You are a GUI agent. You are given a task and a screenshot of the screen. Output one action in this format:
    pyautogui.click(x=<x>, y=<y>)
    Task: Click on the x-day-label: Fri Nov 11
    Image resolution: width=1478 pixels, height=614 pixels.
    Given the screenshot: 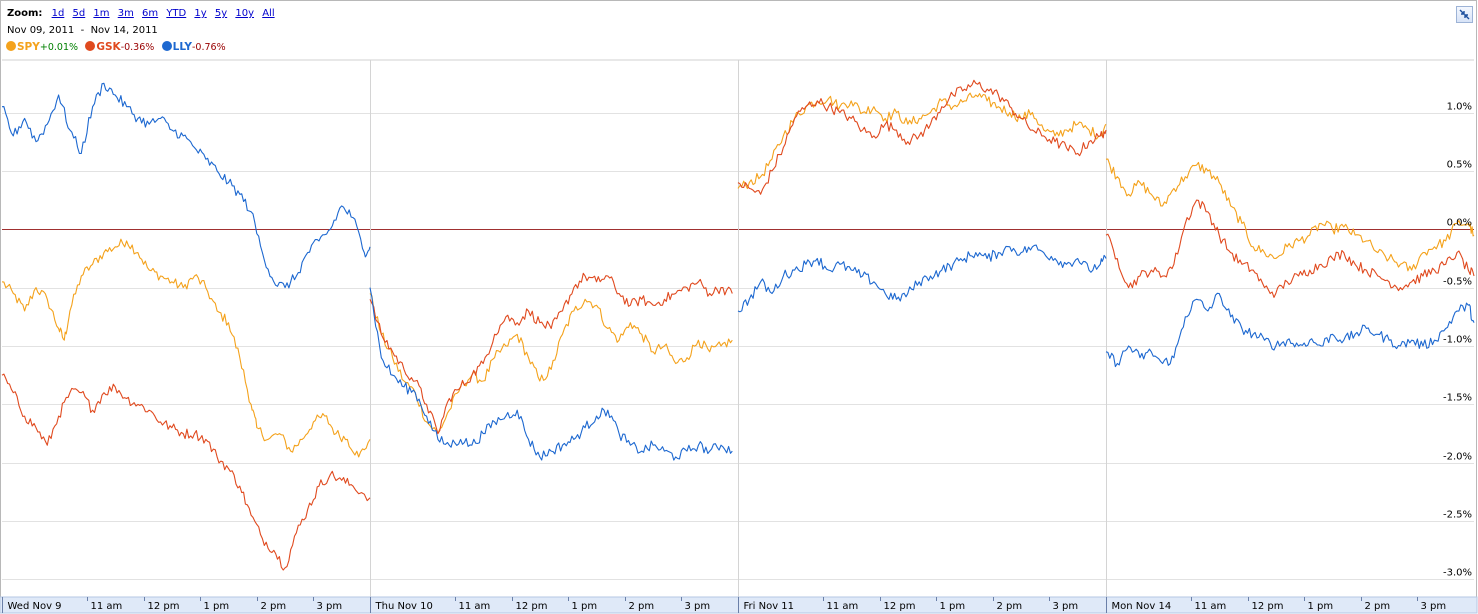 What is the action you would take?
    pyautogui.click(x=769, y=606)
    